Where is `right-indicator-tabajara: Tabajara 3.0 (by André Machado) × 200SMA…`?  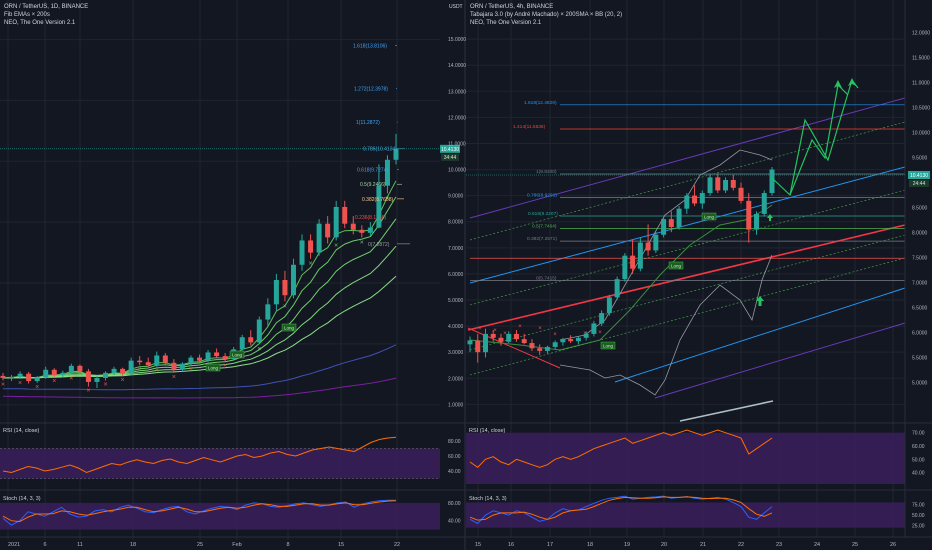 right-indicator-tabajara: Tabajara 3.0 (by André Machado) × 200SMA… is located at coordinates (546, 15).